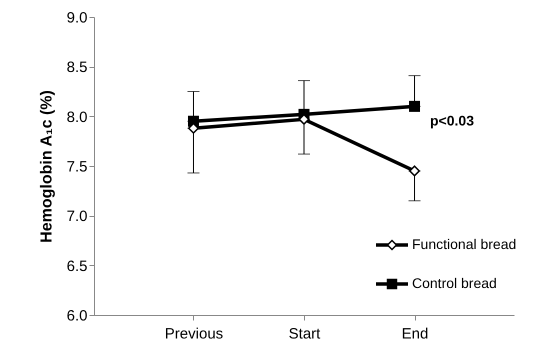 Image resolution: width=550 pixels, height=359 pixels. Describe the element at coordinates (77, 266) in the screenshot. I see `y-tick-label: 6.5` at that location.